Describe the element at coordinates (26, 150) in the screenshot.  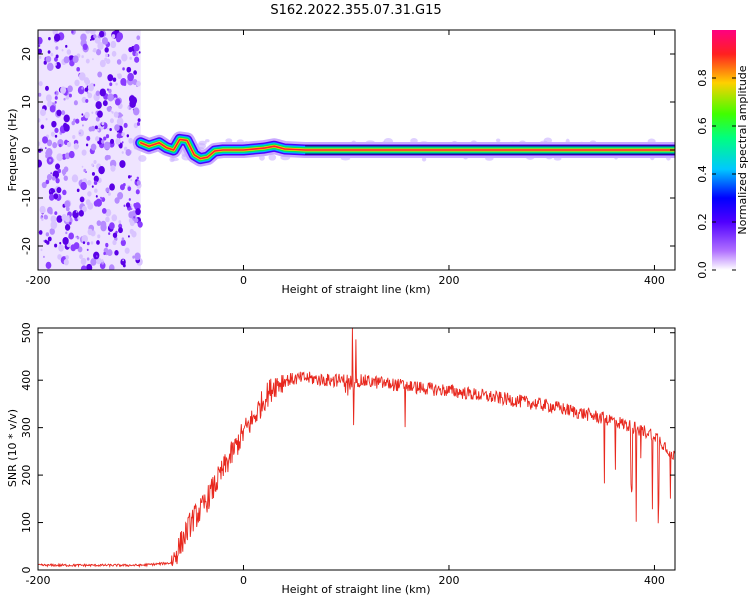
I see `top-y-tick-label: 0` at that location.